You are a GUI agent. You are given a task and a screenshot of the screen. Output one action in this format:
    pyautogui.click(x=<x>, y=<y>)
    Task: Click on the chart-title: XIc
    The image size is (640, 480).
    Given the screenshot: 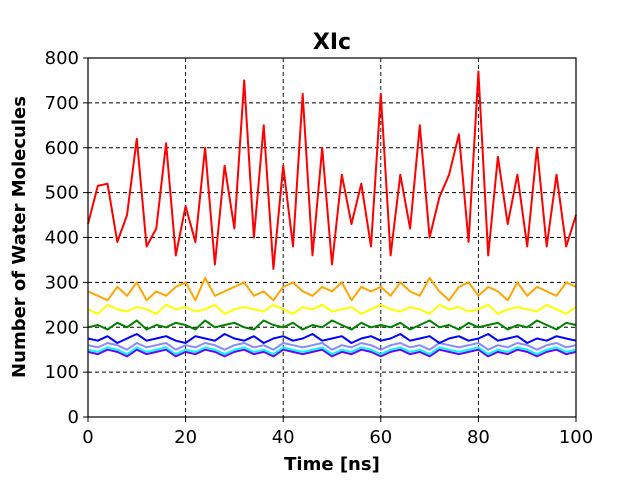 What is the action you would take?
    pyautogui.click(x=332, y=42)
    